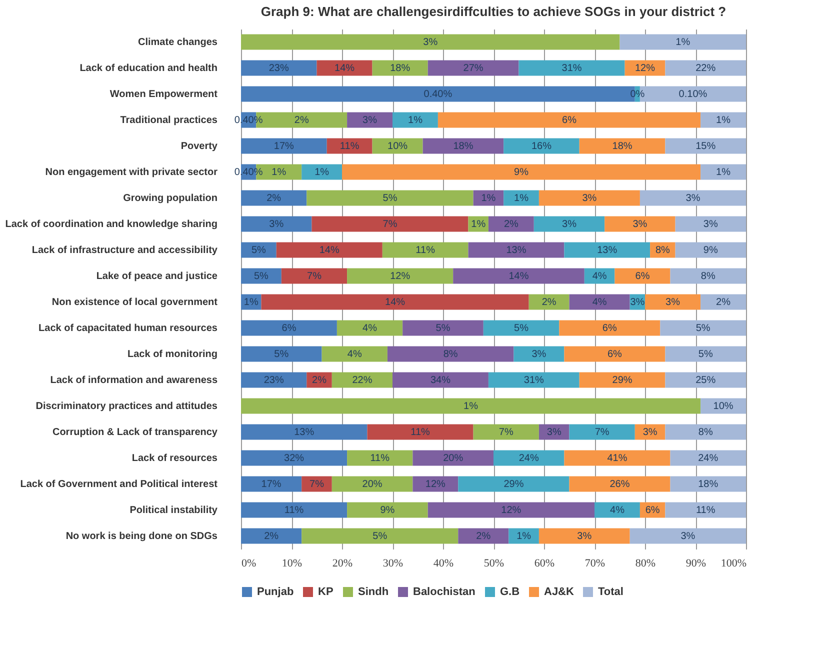  I want to click on y-tick-label: Climate changes, so click(178, 42).